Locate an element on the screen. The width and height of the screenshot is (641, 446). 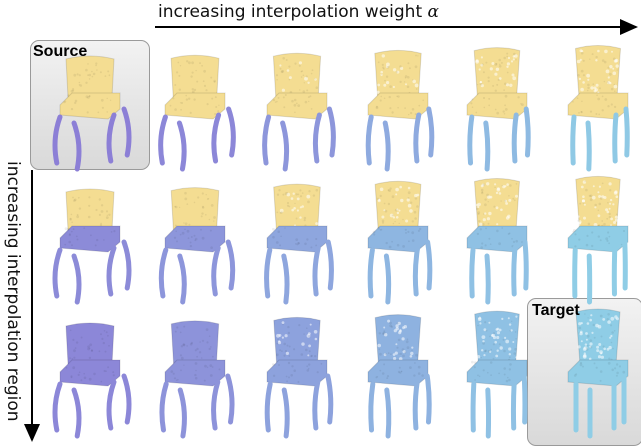
chair-r0-c1 is located at coordinates (197, 113).